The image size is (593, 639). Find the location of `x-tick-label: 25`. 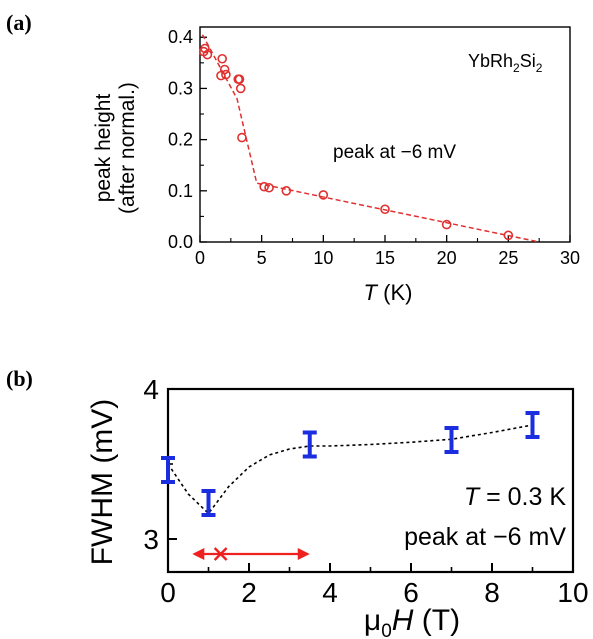

x-tick-label: 25 is located at coordinates (508, 258).